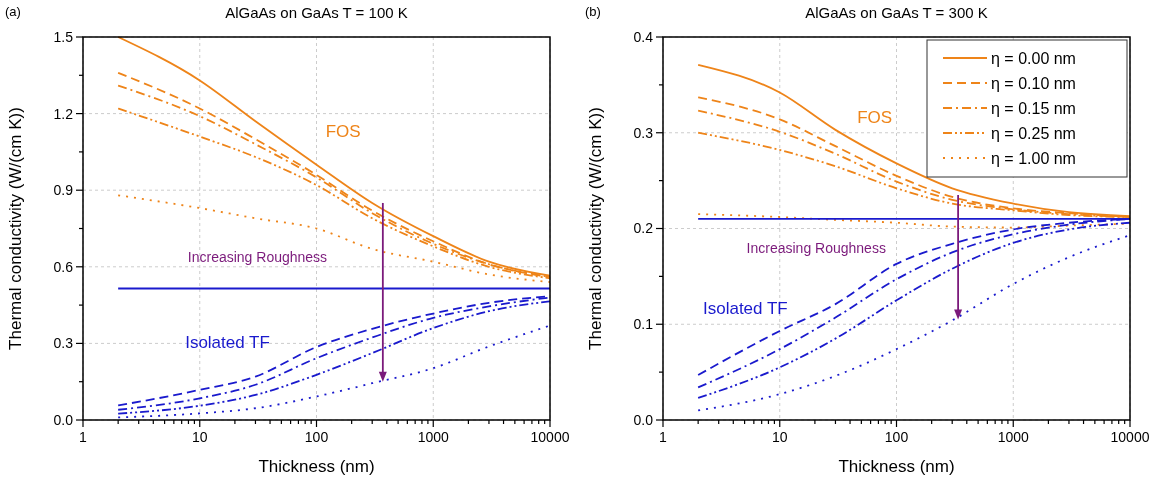 The image size is (1168, 480). What do you see at coordinates (1033, 83) in the screenshot?
I see `legend-label: η = 0.10 nm` at bounding box center [1033, 83].